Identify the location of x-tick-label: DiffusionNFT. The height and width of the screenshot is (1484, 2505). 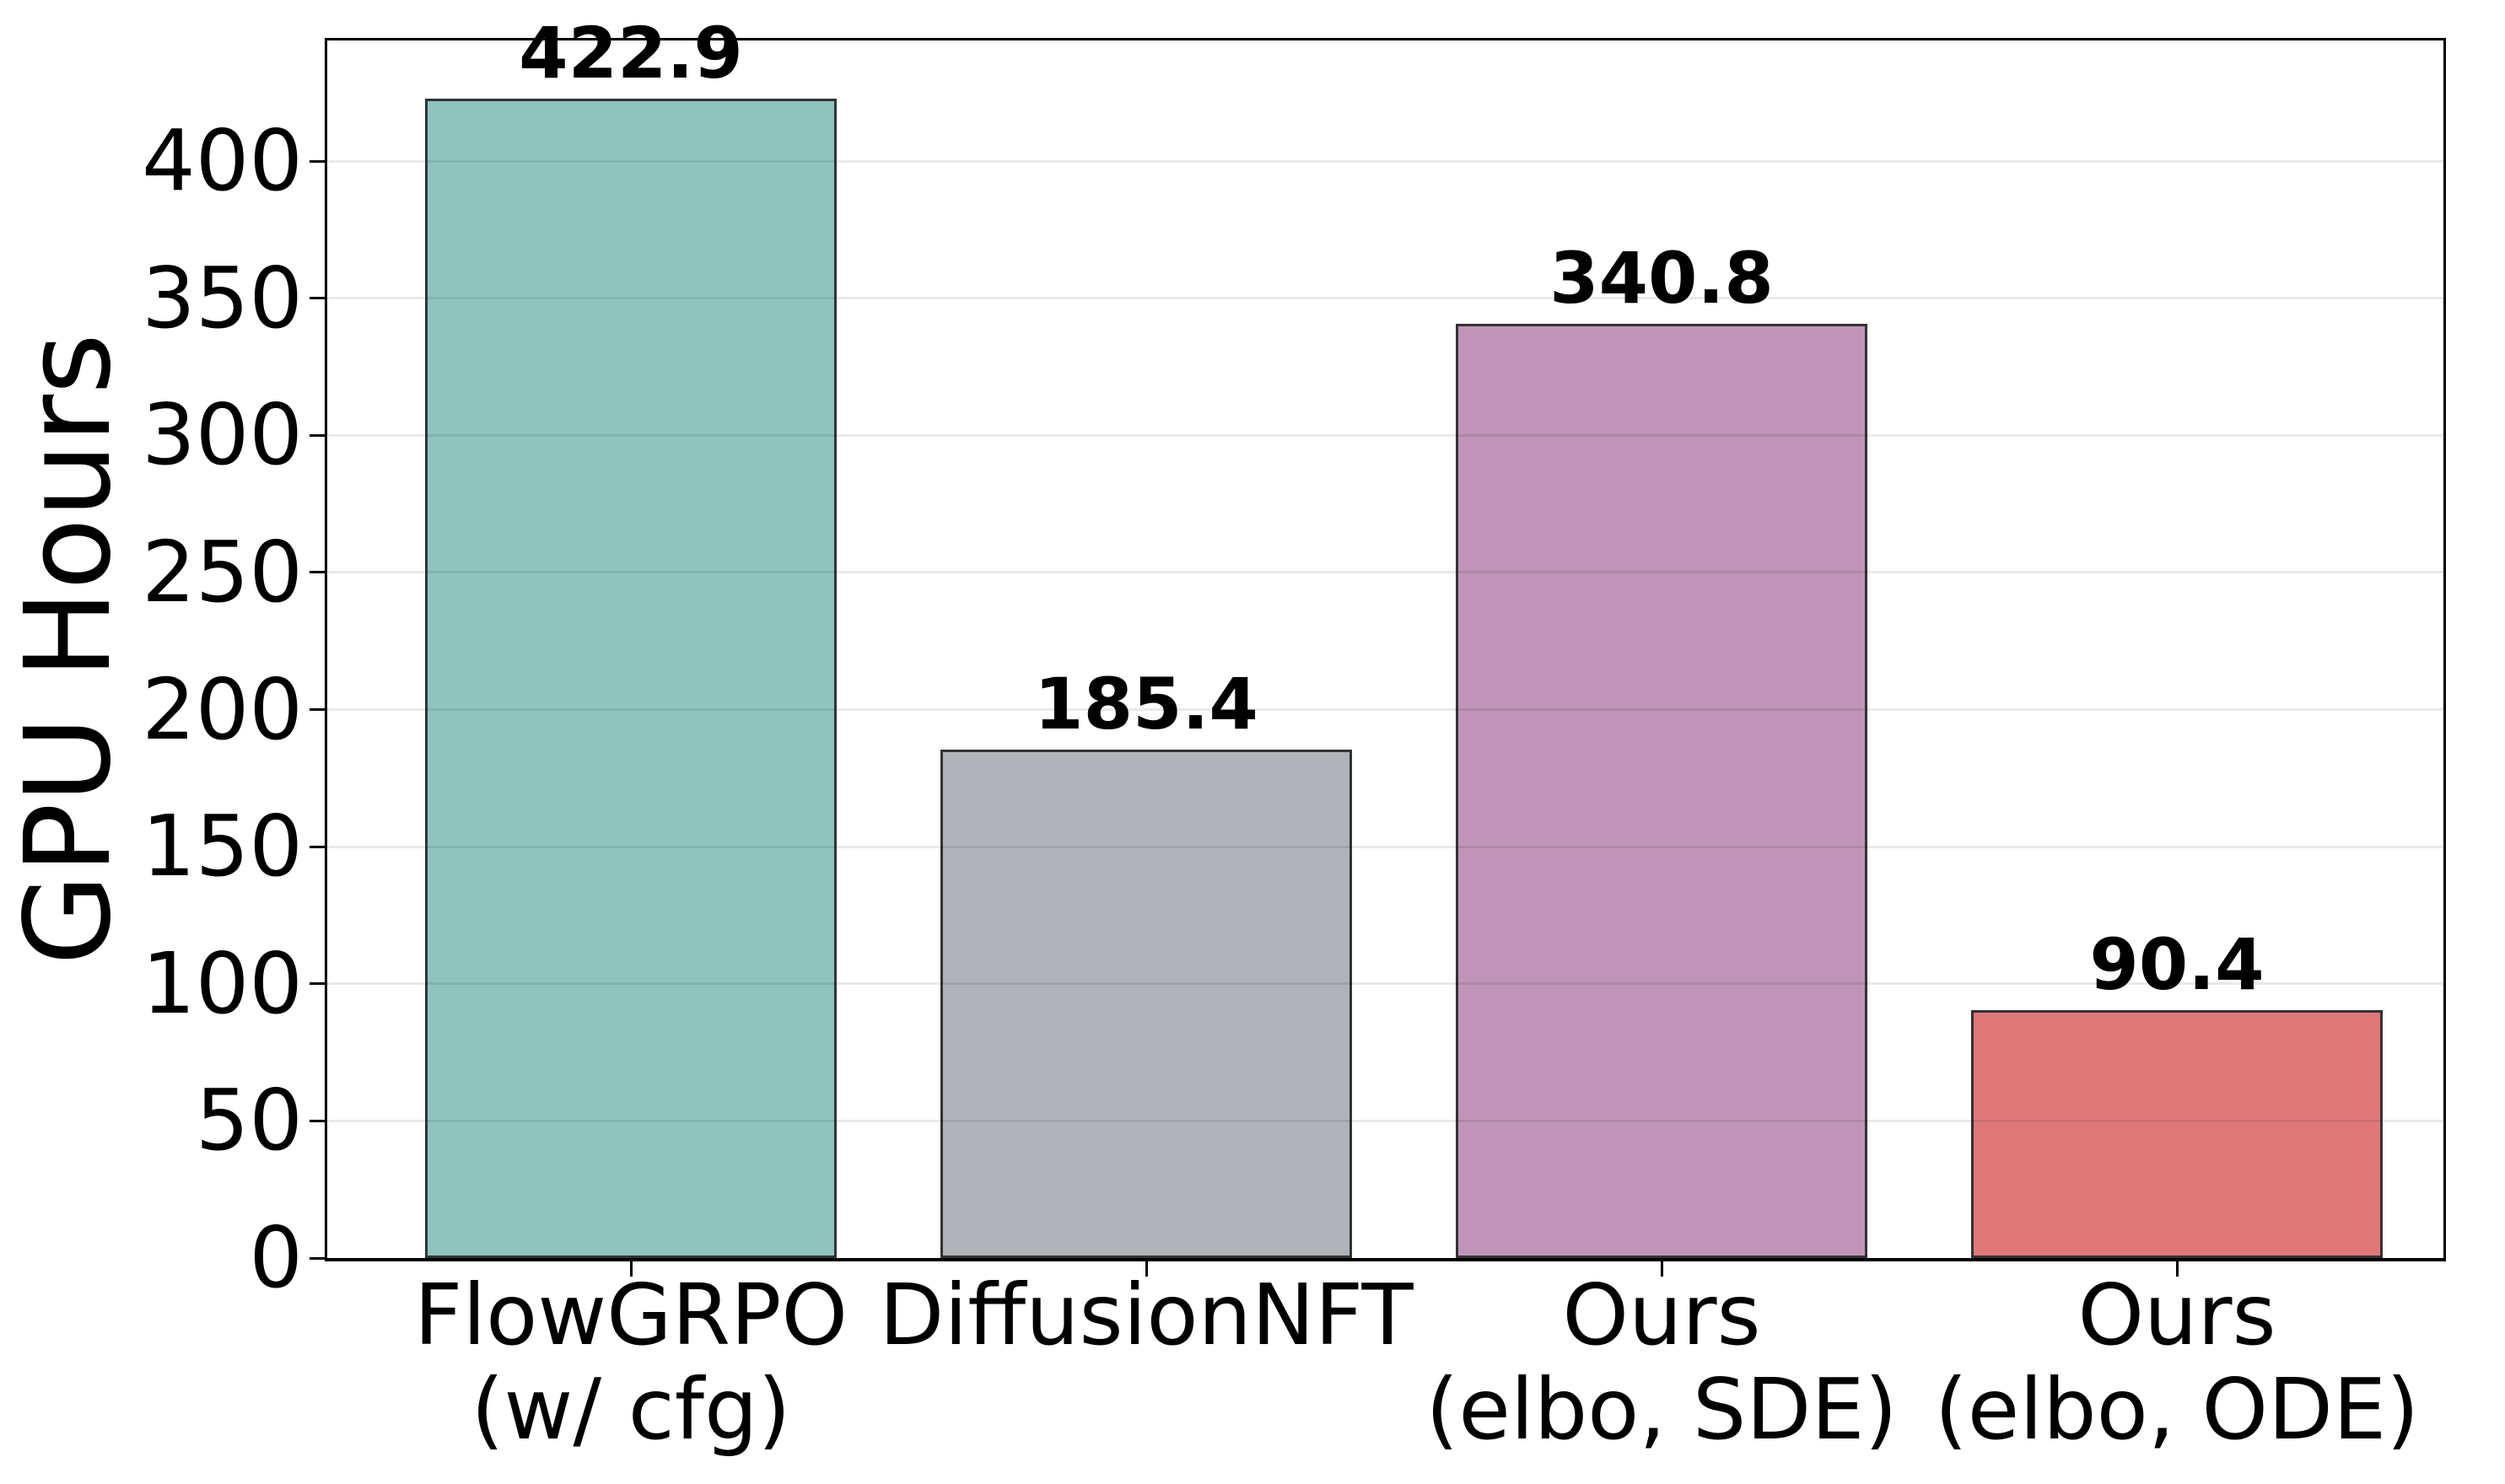
(1146, 1315).